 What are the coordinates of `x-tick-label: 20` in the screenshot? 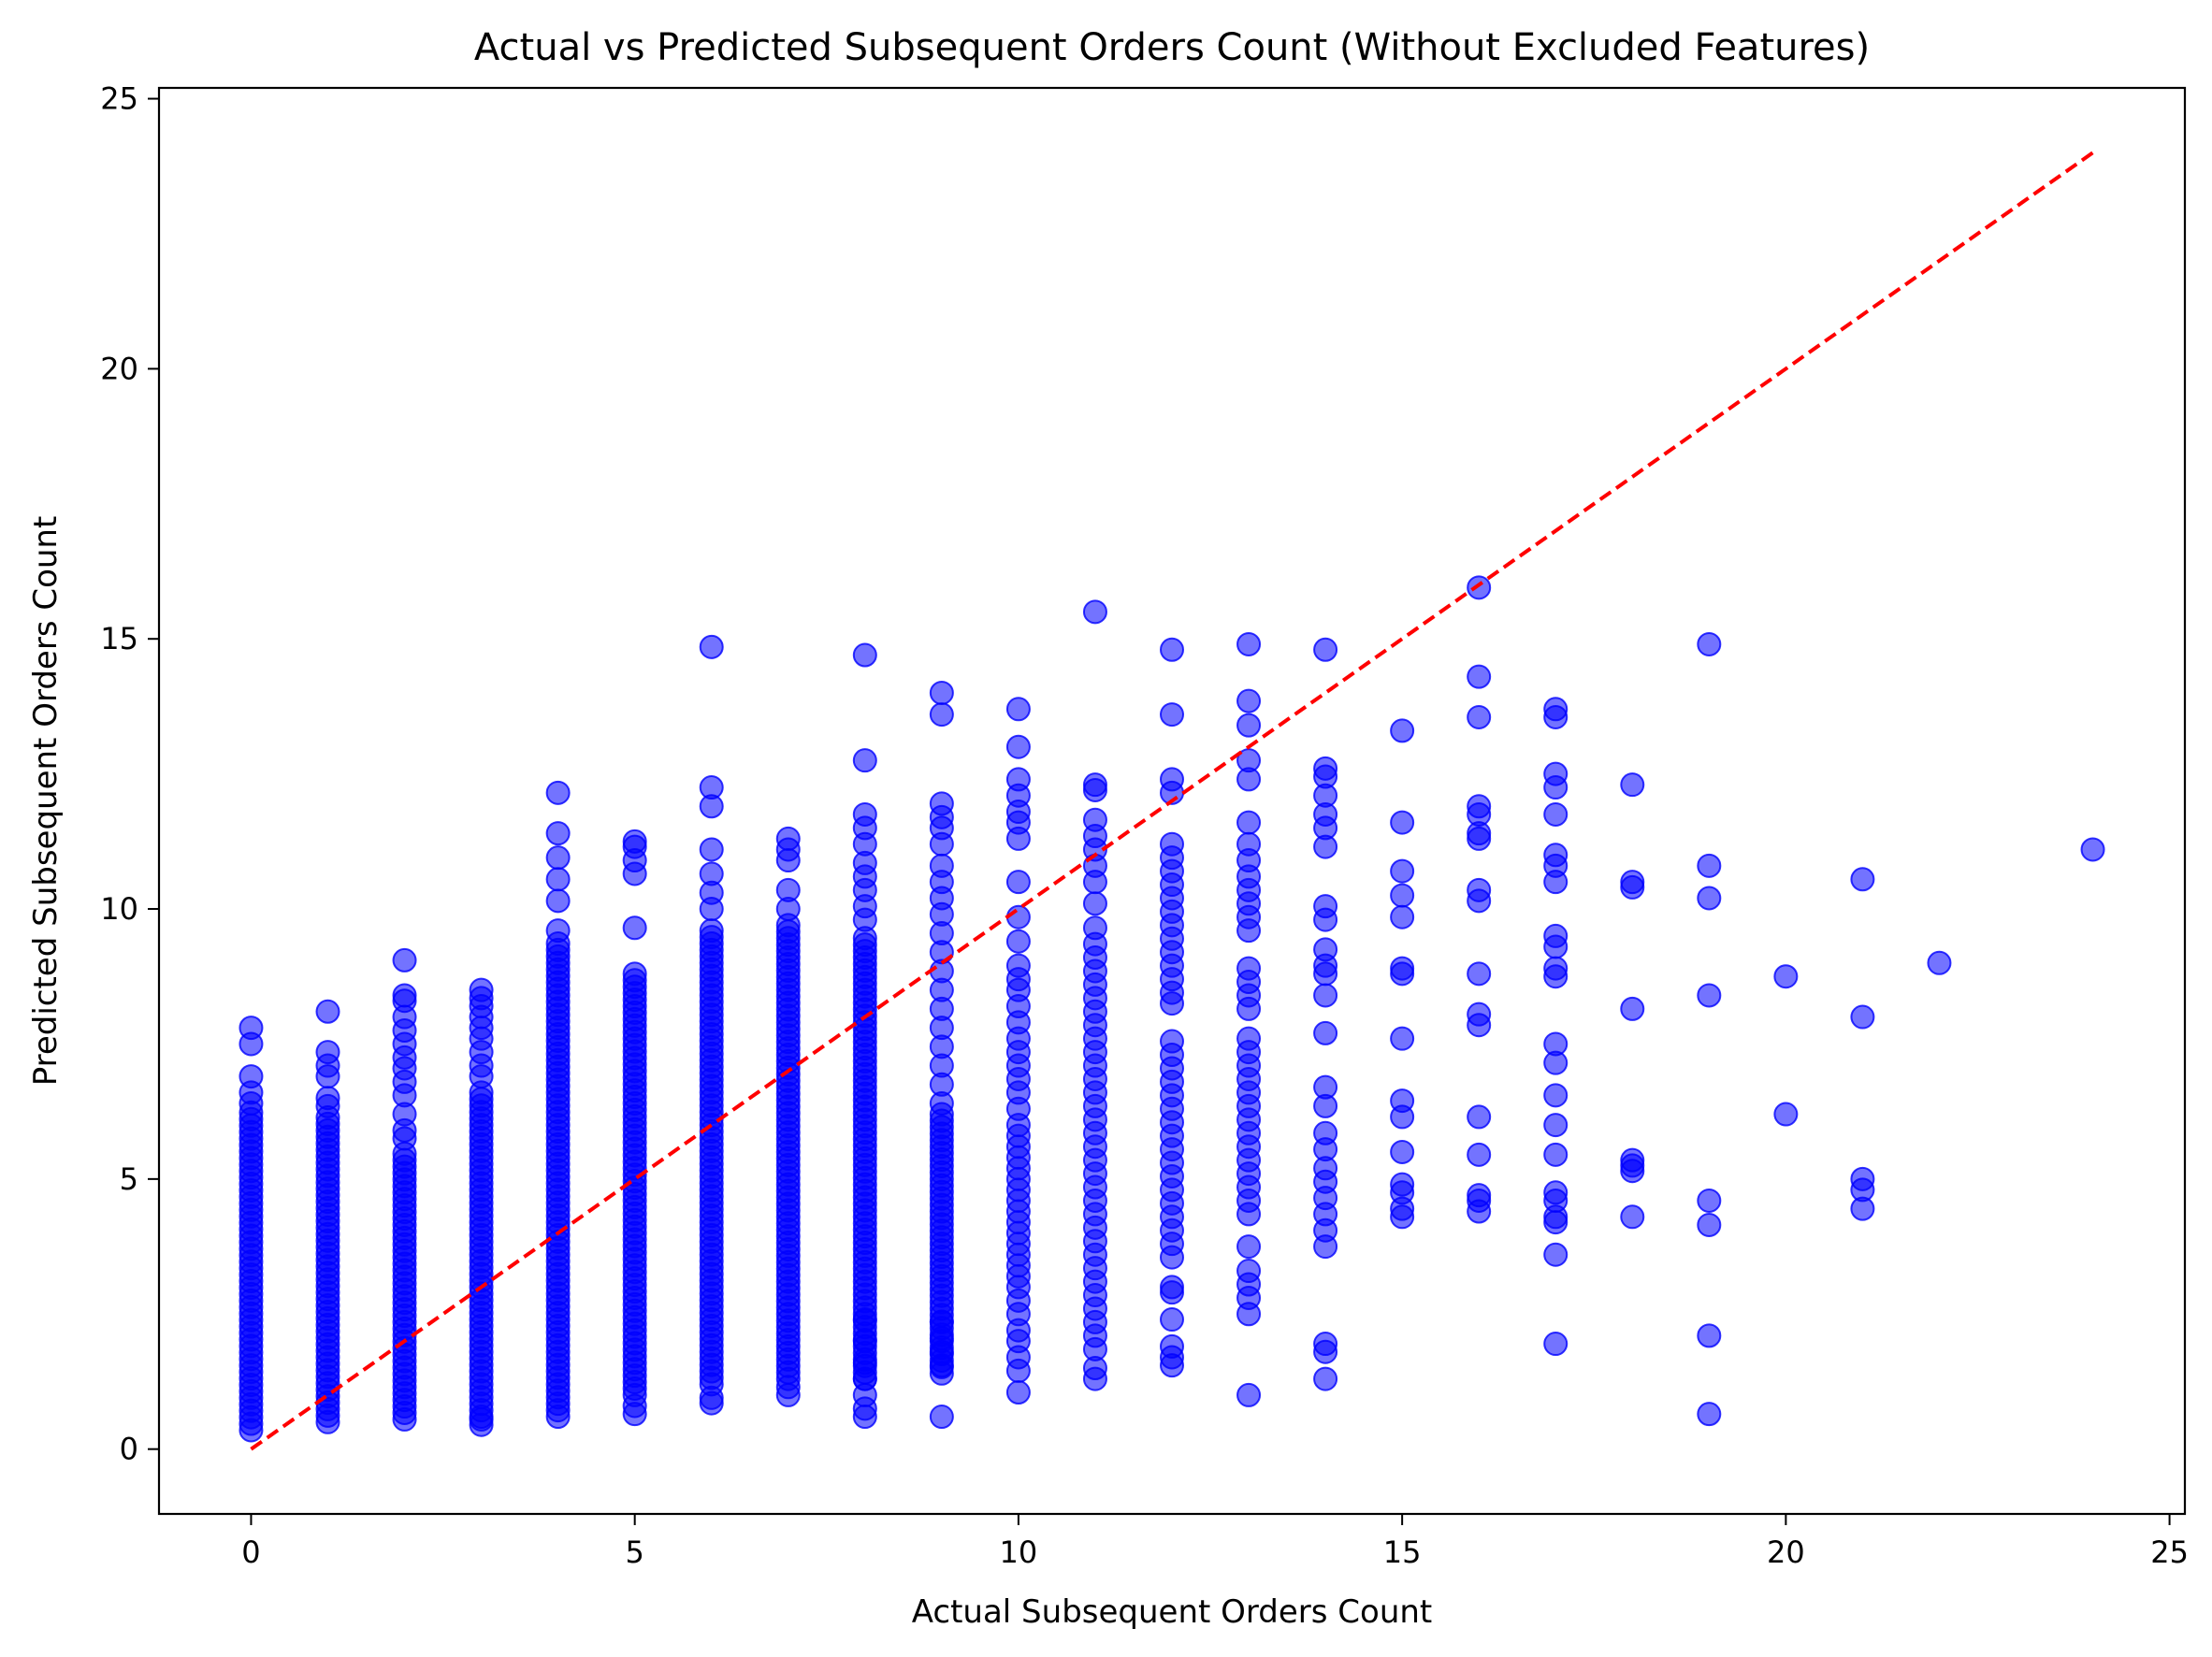 It's located at (1786, 1553).